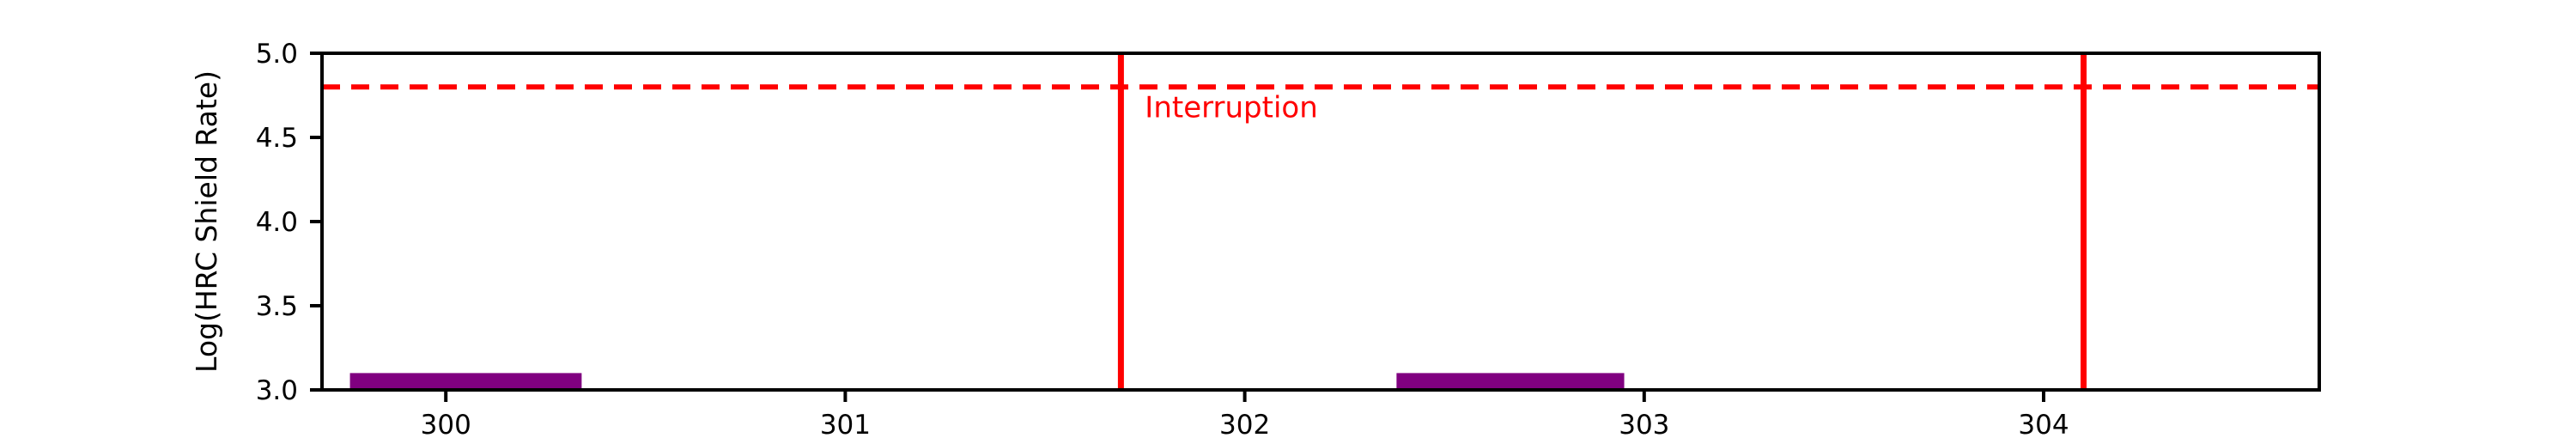 The height and width of the screenshot is (438, 2576). I want to click on x-tick-label: 301, so click(845, 424).